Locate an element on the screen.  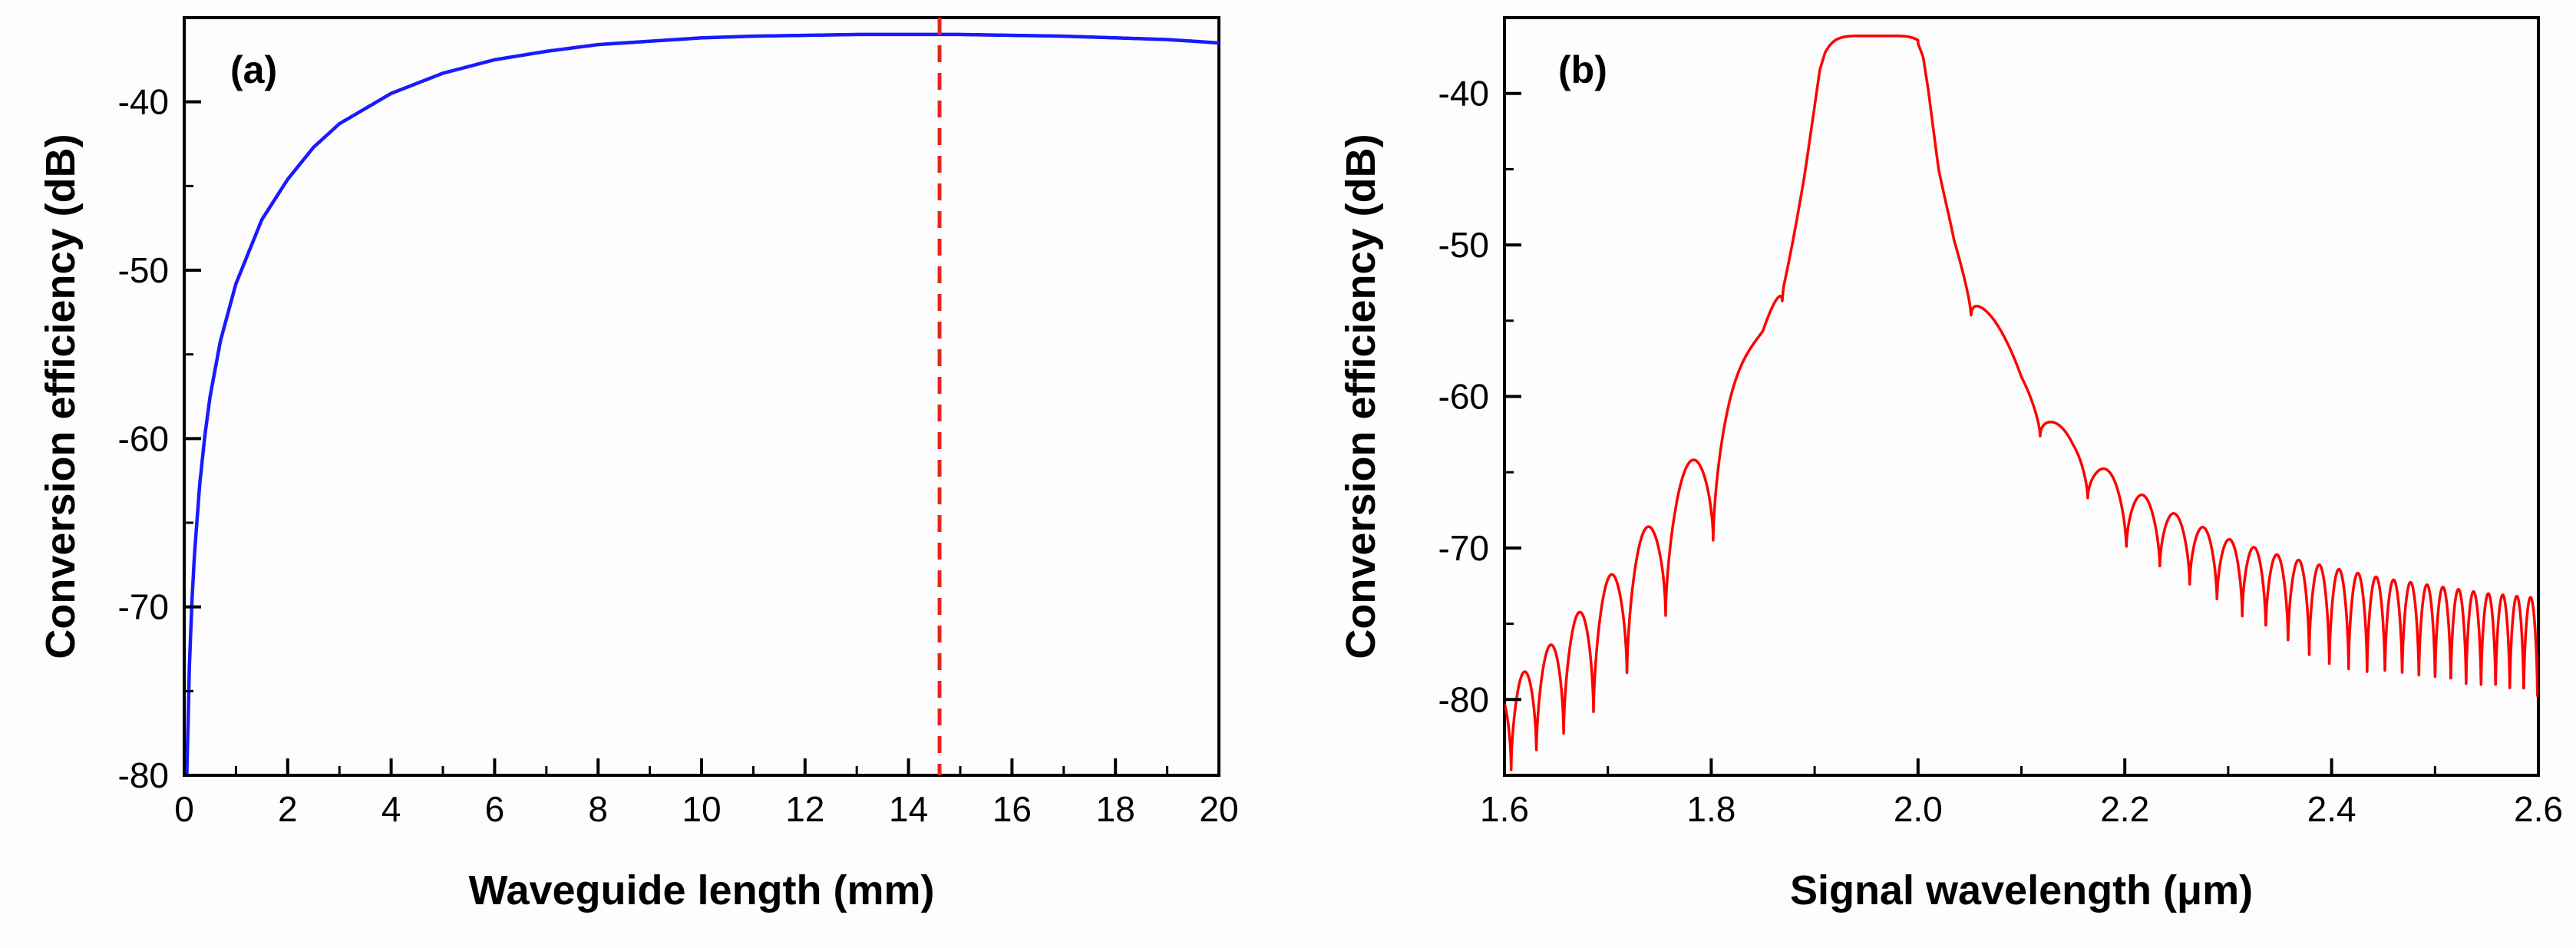
x-tick-label: 2.6 is located at coordinates (2538, 809).